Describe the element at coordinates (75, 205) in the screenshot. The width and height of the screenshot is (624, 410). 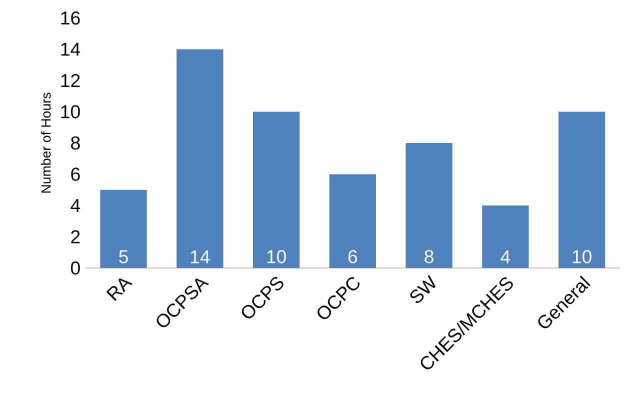
I see `y-tick-label: 4` at that location.